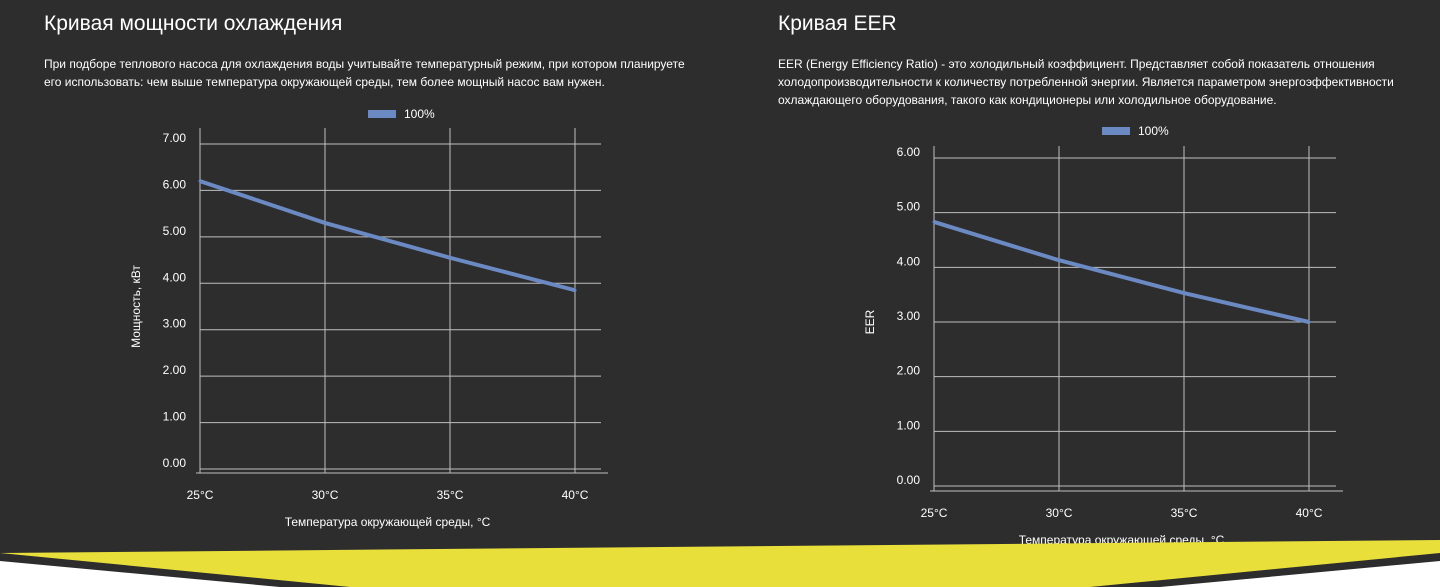 This screenshot has height=587, width=1440. I want to click on footer-wave, so click(720, 563).